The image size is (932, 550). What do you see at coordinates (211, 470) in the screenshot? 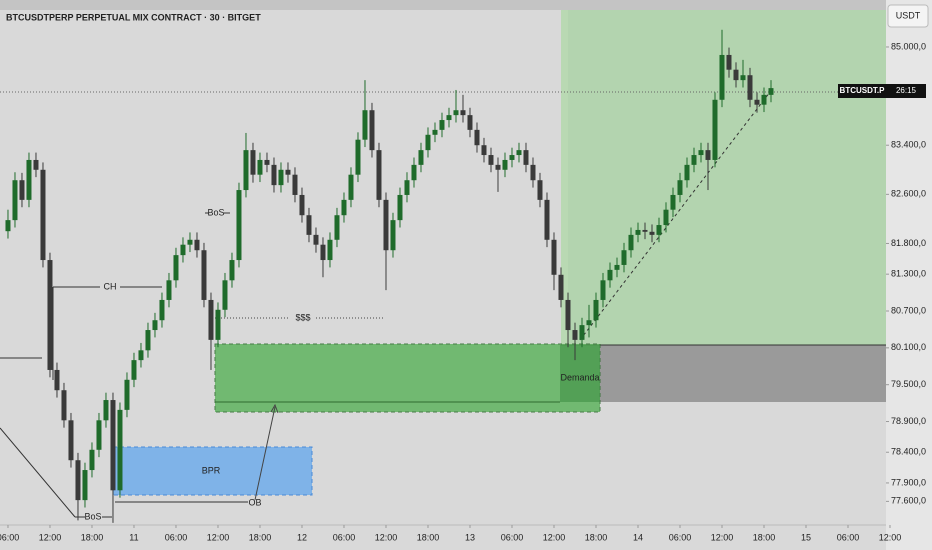
I see `annotation: BPR` at bounding box center [211, 470].